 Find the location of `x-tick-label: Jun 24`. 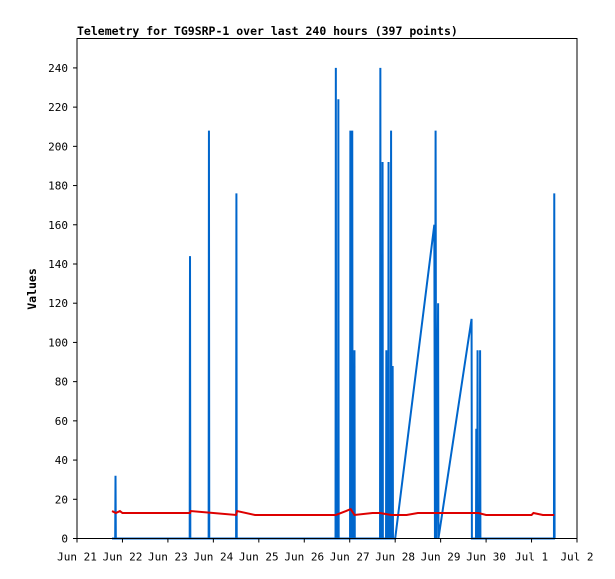

x-tick-label: Jun 24 is located at coordinates (213, 557).